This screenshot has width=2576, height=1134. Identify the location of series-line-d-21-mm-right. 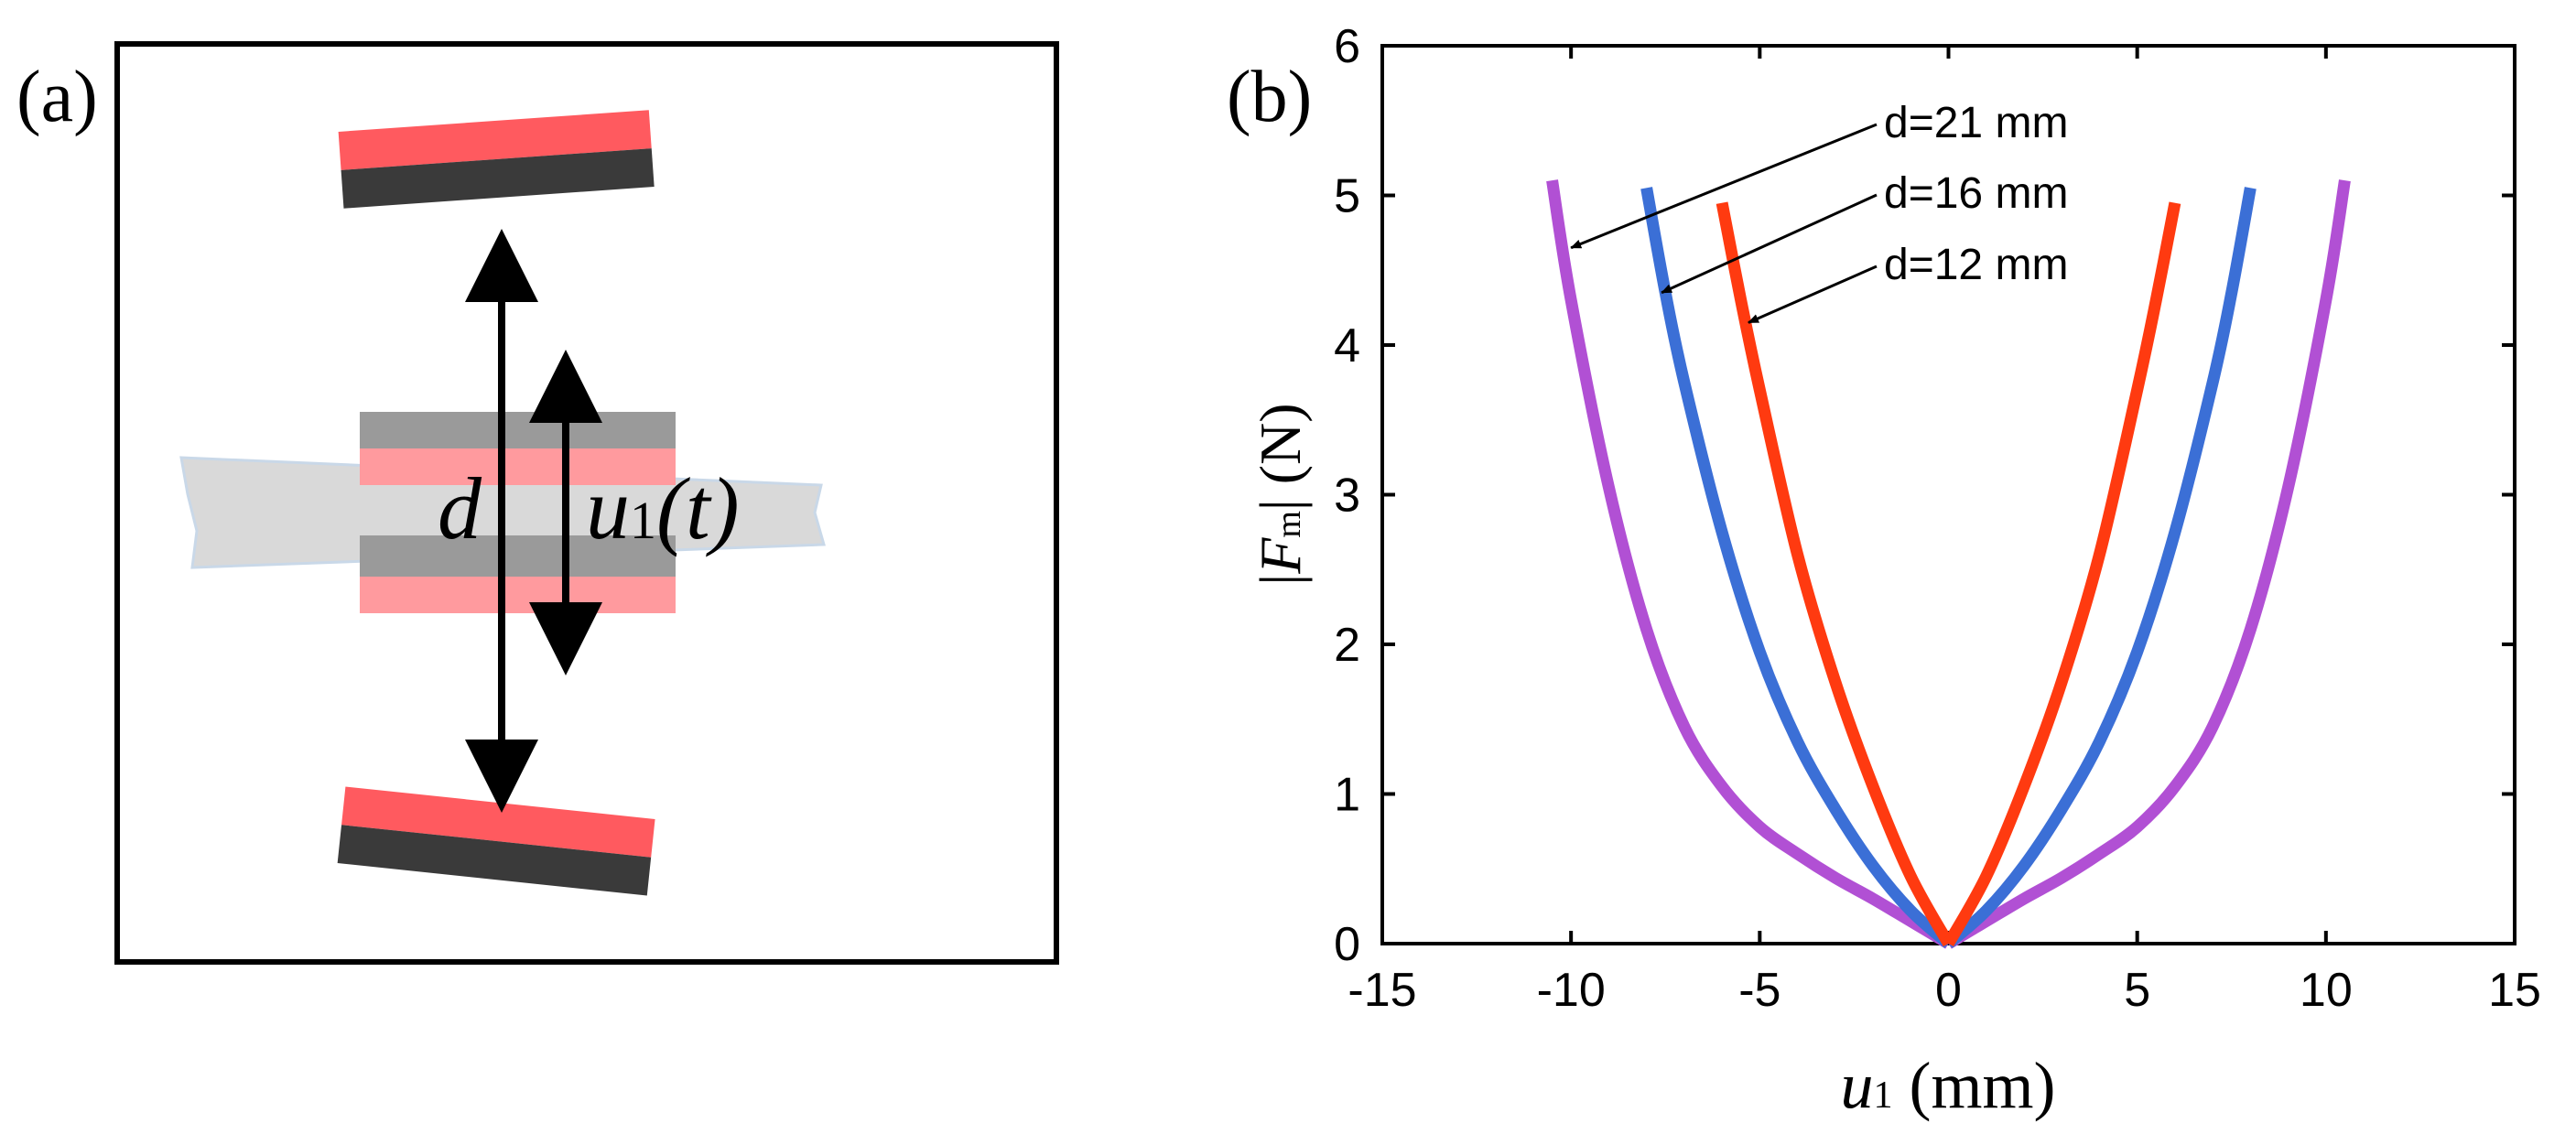
(2148, 564).